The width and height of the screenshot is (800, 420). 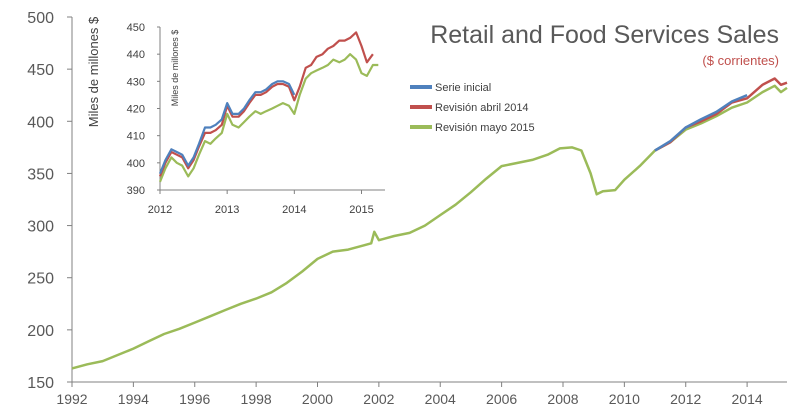 What do you see at coordinates (227, 210) in the screenshot?
I see `inset-x-tick-label: 2013` at bounding box center [227, 210].